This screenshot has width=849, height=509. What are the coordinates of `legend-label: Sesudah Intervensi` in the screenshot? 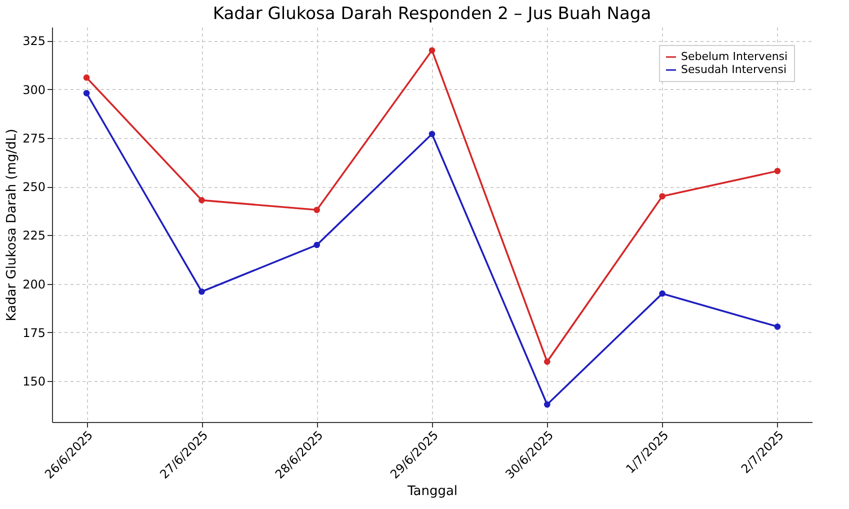 It's located at (733, 69).